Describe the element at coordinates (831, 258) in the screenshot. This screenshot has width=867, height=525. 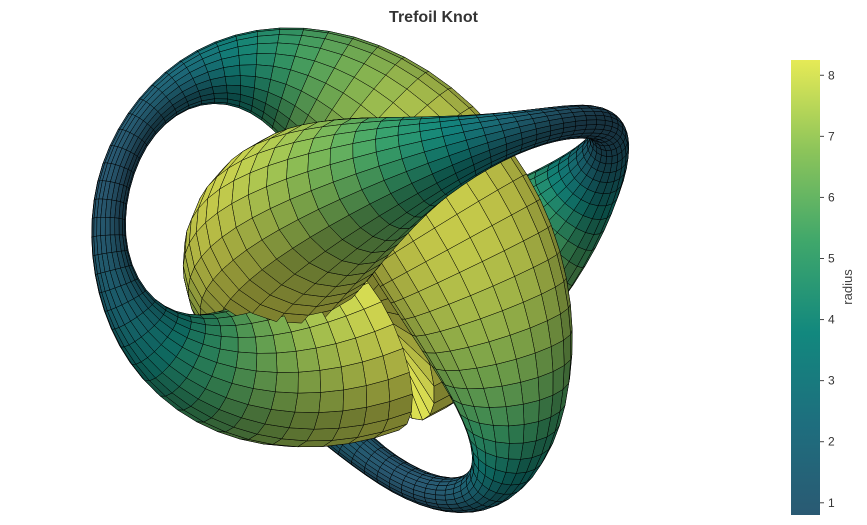
I see `colorbar-tick-label: 5` at that location.